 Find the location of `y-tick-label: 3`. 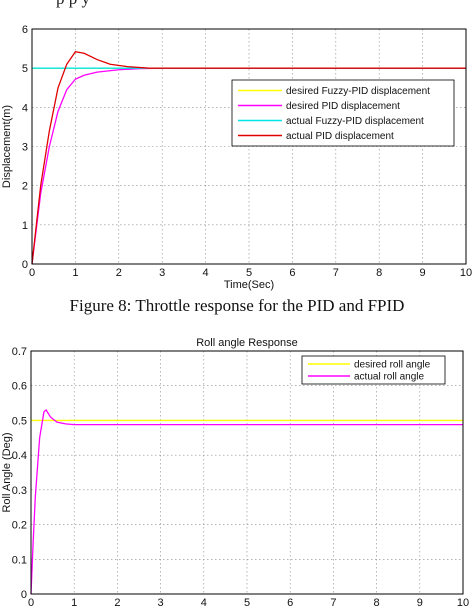

y-tick-label: 3 is located at coordinates (25, 148).